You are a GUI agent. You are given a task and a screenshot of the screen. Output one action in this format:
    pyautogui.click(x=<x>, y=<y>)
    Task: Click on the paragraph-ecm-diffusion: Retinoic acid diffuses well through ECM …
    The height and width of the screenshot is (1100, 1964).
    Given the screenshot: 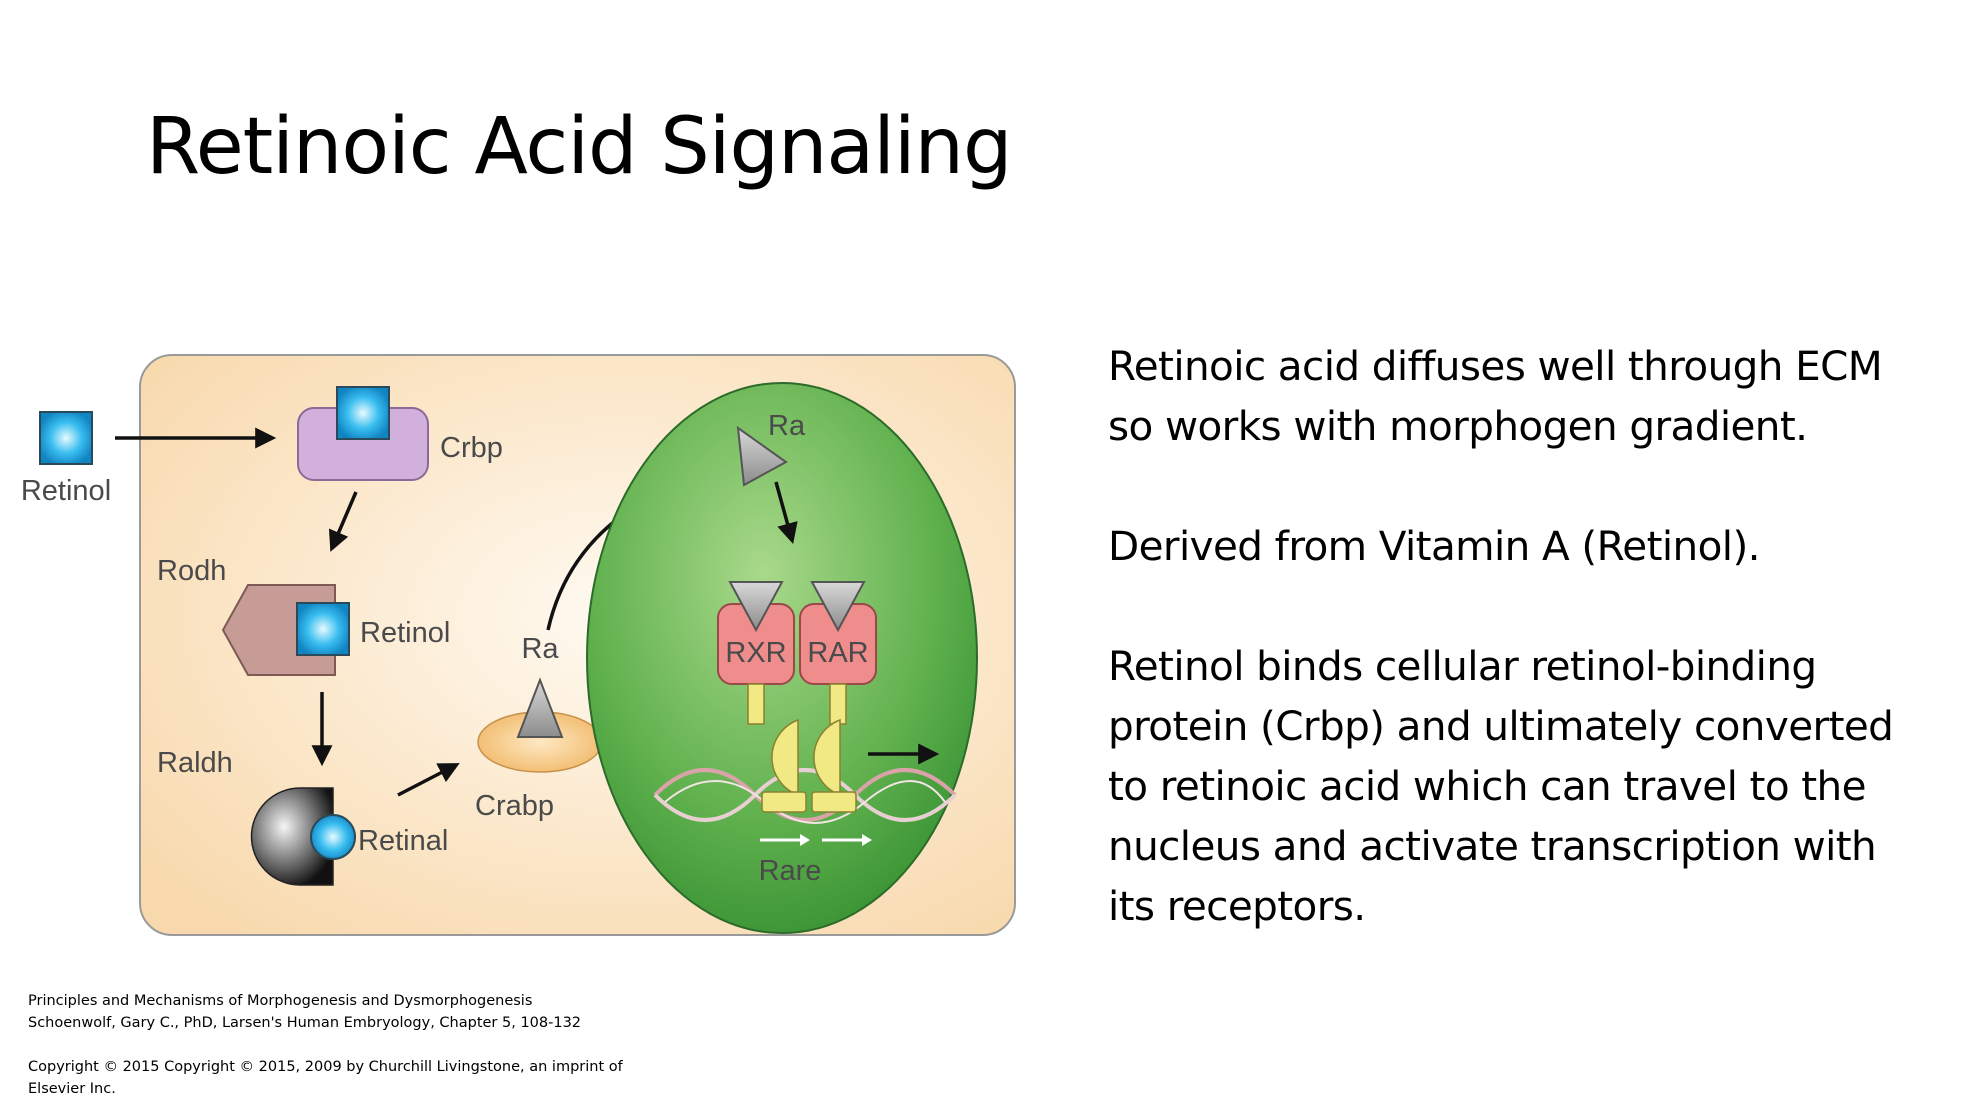 What is the action you would take?
    pyautogui.click(x=1495, y=396)
    